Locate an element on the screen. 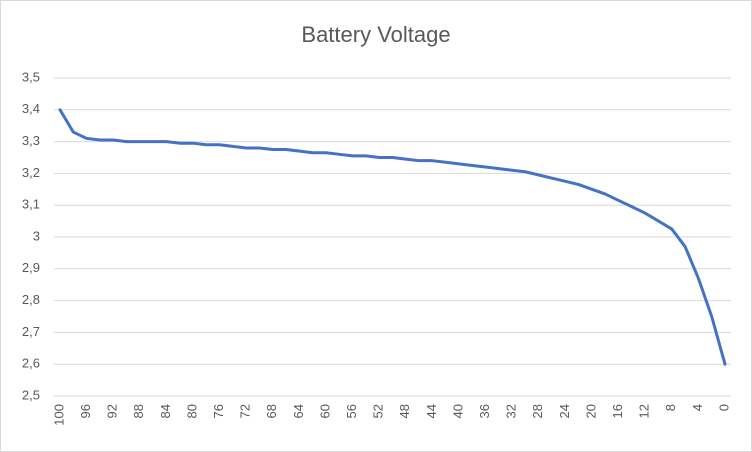 This screenshot has width=752, height=452. x-tick-label: 20 is located at coordinates (590, 411).